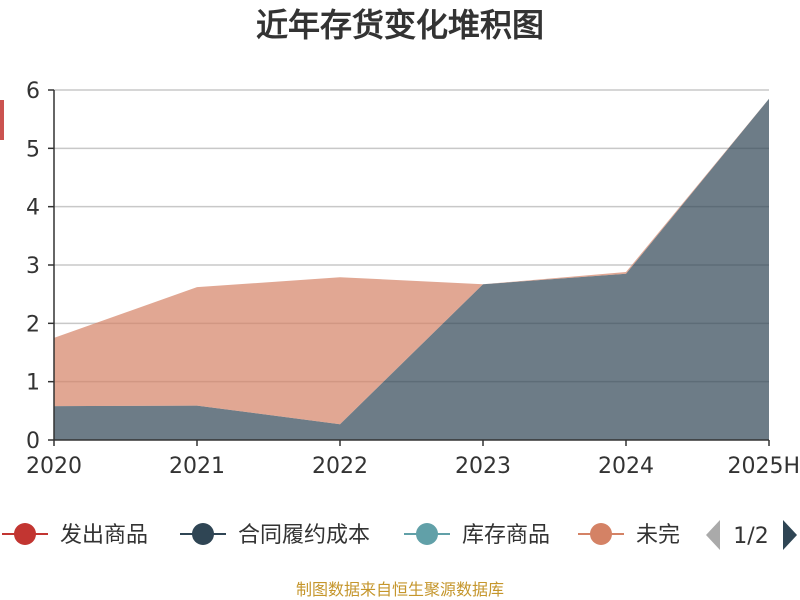 The height and width of the screenshot is (600, 800). What do you see at coordinates (713, 535) in the screenshot?
I see `legend-prev-icon` at bounding box center [713, 535].